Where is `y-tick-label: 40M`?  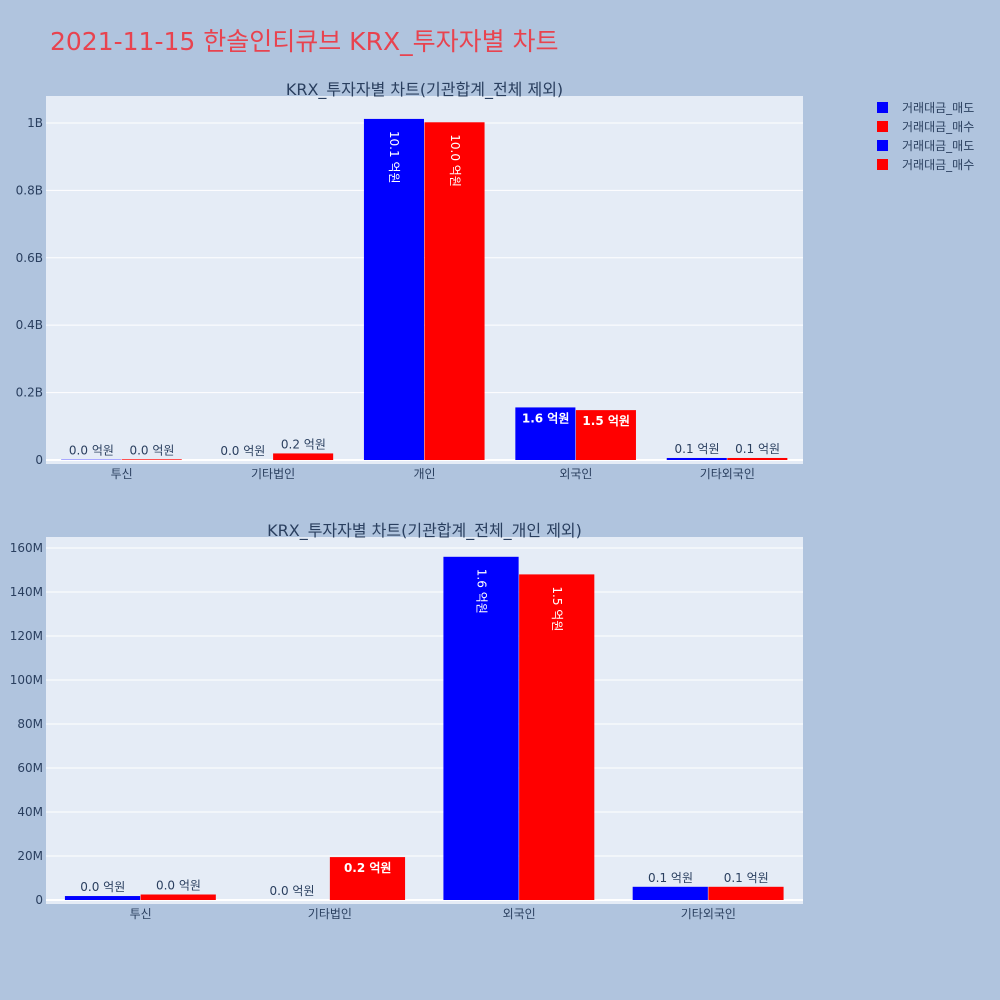
y-tick-label: 40M is located at coordinates (30, 812).